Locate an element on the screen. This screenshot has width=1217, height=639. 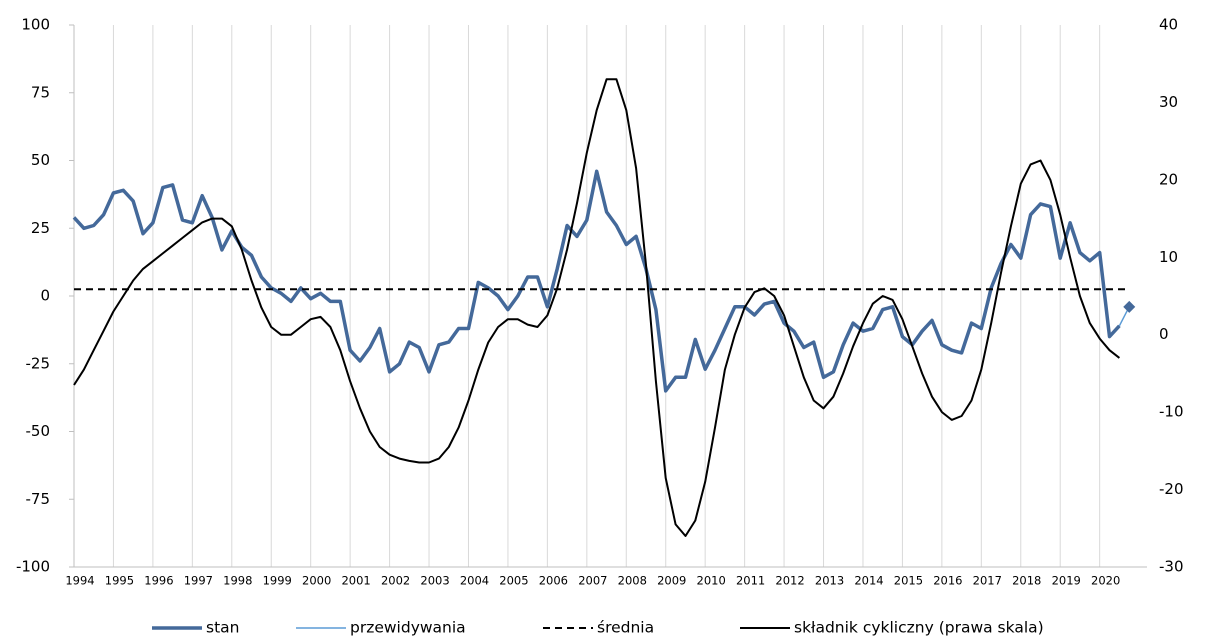
y-tick-label: 50 is located at coordinates (40, 160).